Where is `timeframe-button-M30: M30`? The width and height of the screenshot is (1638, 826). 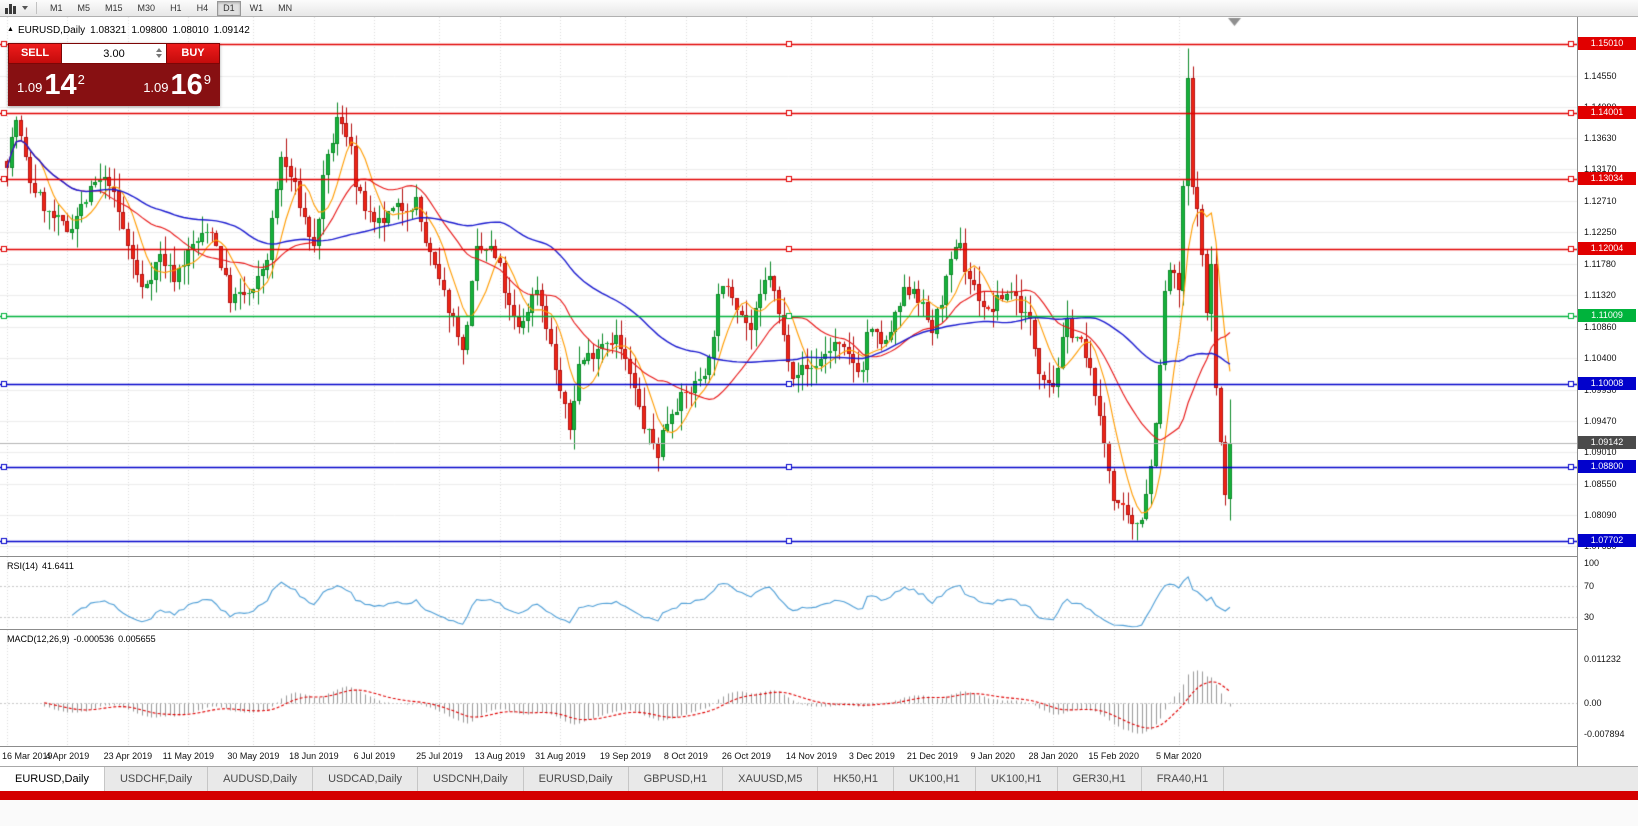 timeframe-button-M30: M30 is located at coordinates (146, 7).